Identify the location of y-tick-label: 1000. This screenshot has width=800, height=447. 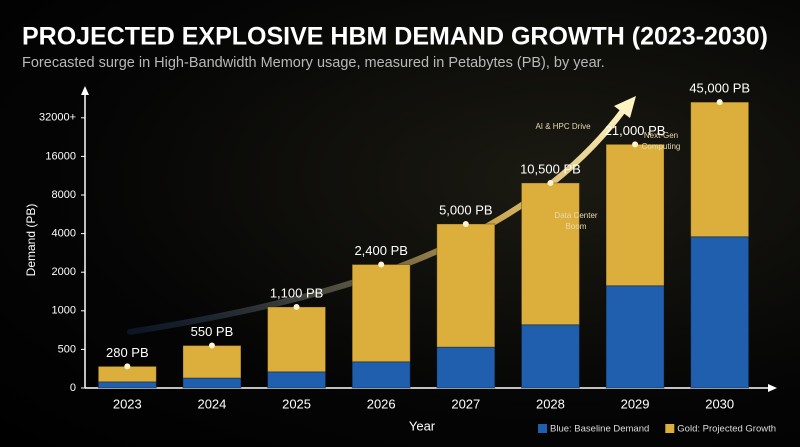
(64, 311).